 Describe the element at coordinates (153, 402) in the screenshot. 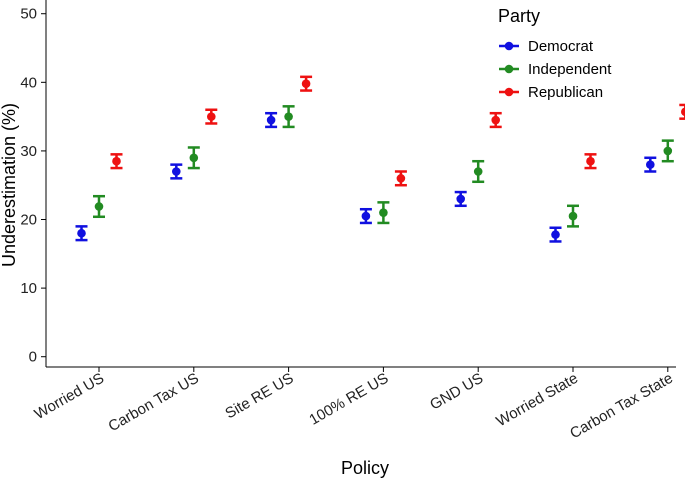

I see `x-tick-label: Carbon Tax US` at that location.